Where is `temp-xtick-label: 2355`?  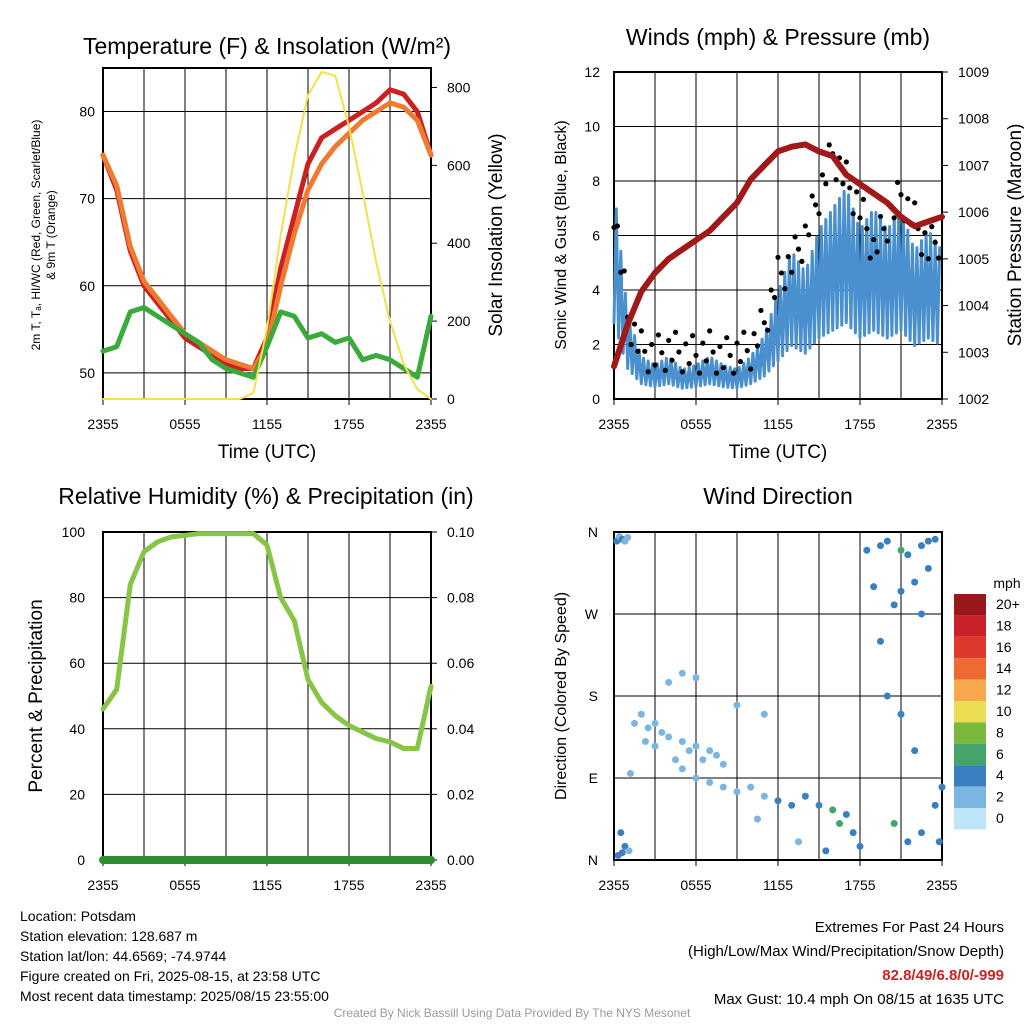 temp-xtick-label: 2355 is located at coordinates (102, 424).